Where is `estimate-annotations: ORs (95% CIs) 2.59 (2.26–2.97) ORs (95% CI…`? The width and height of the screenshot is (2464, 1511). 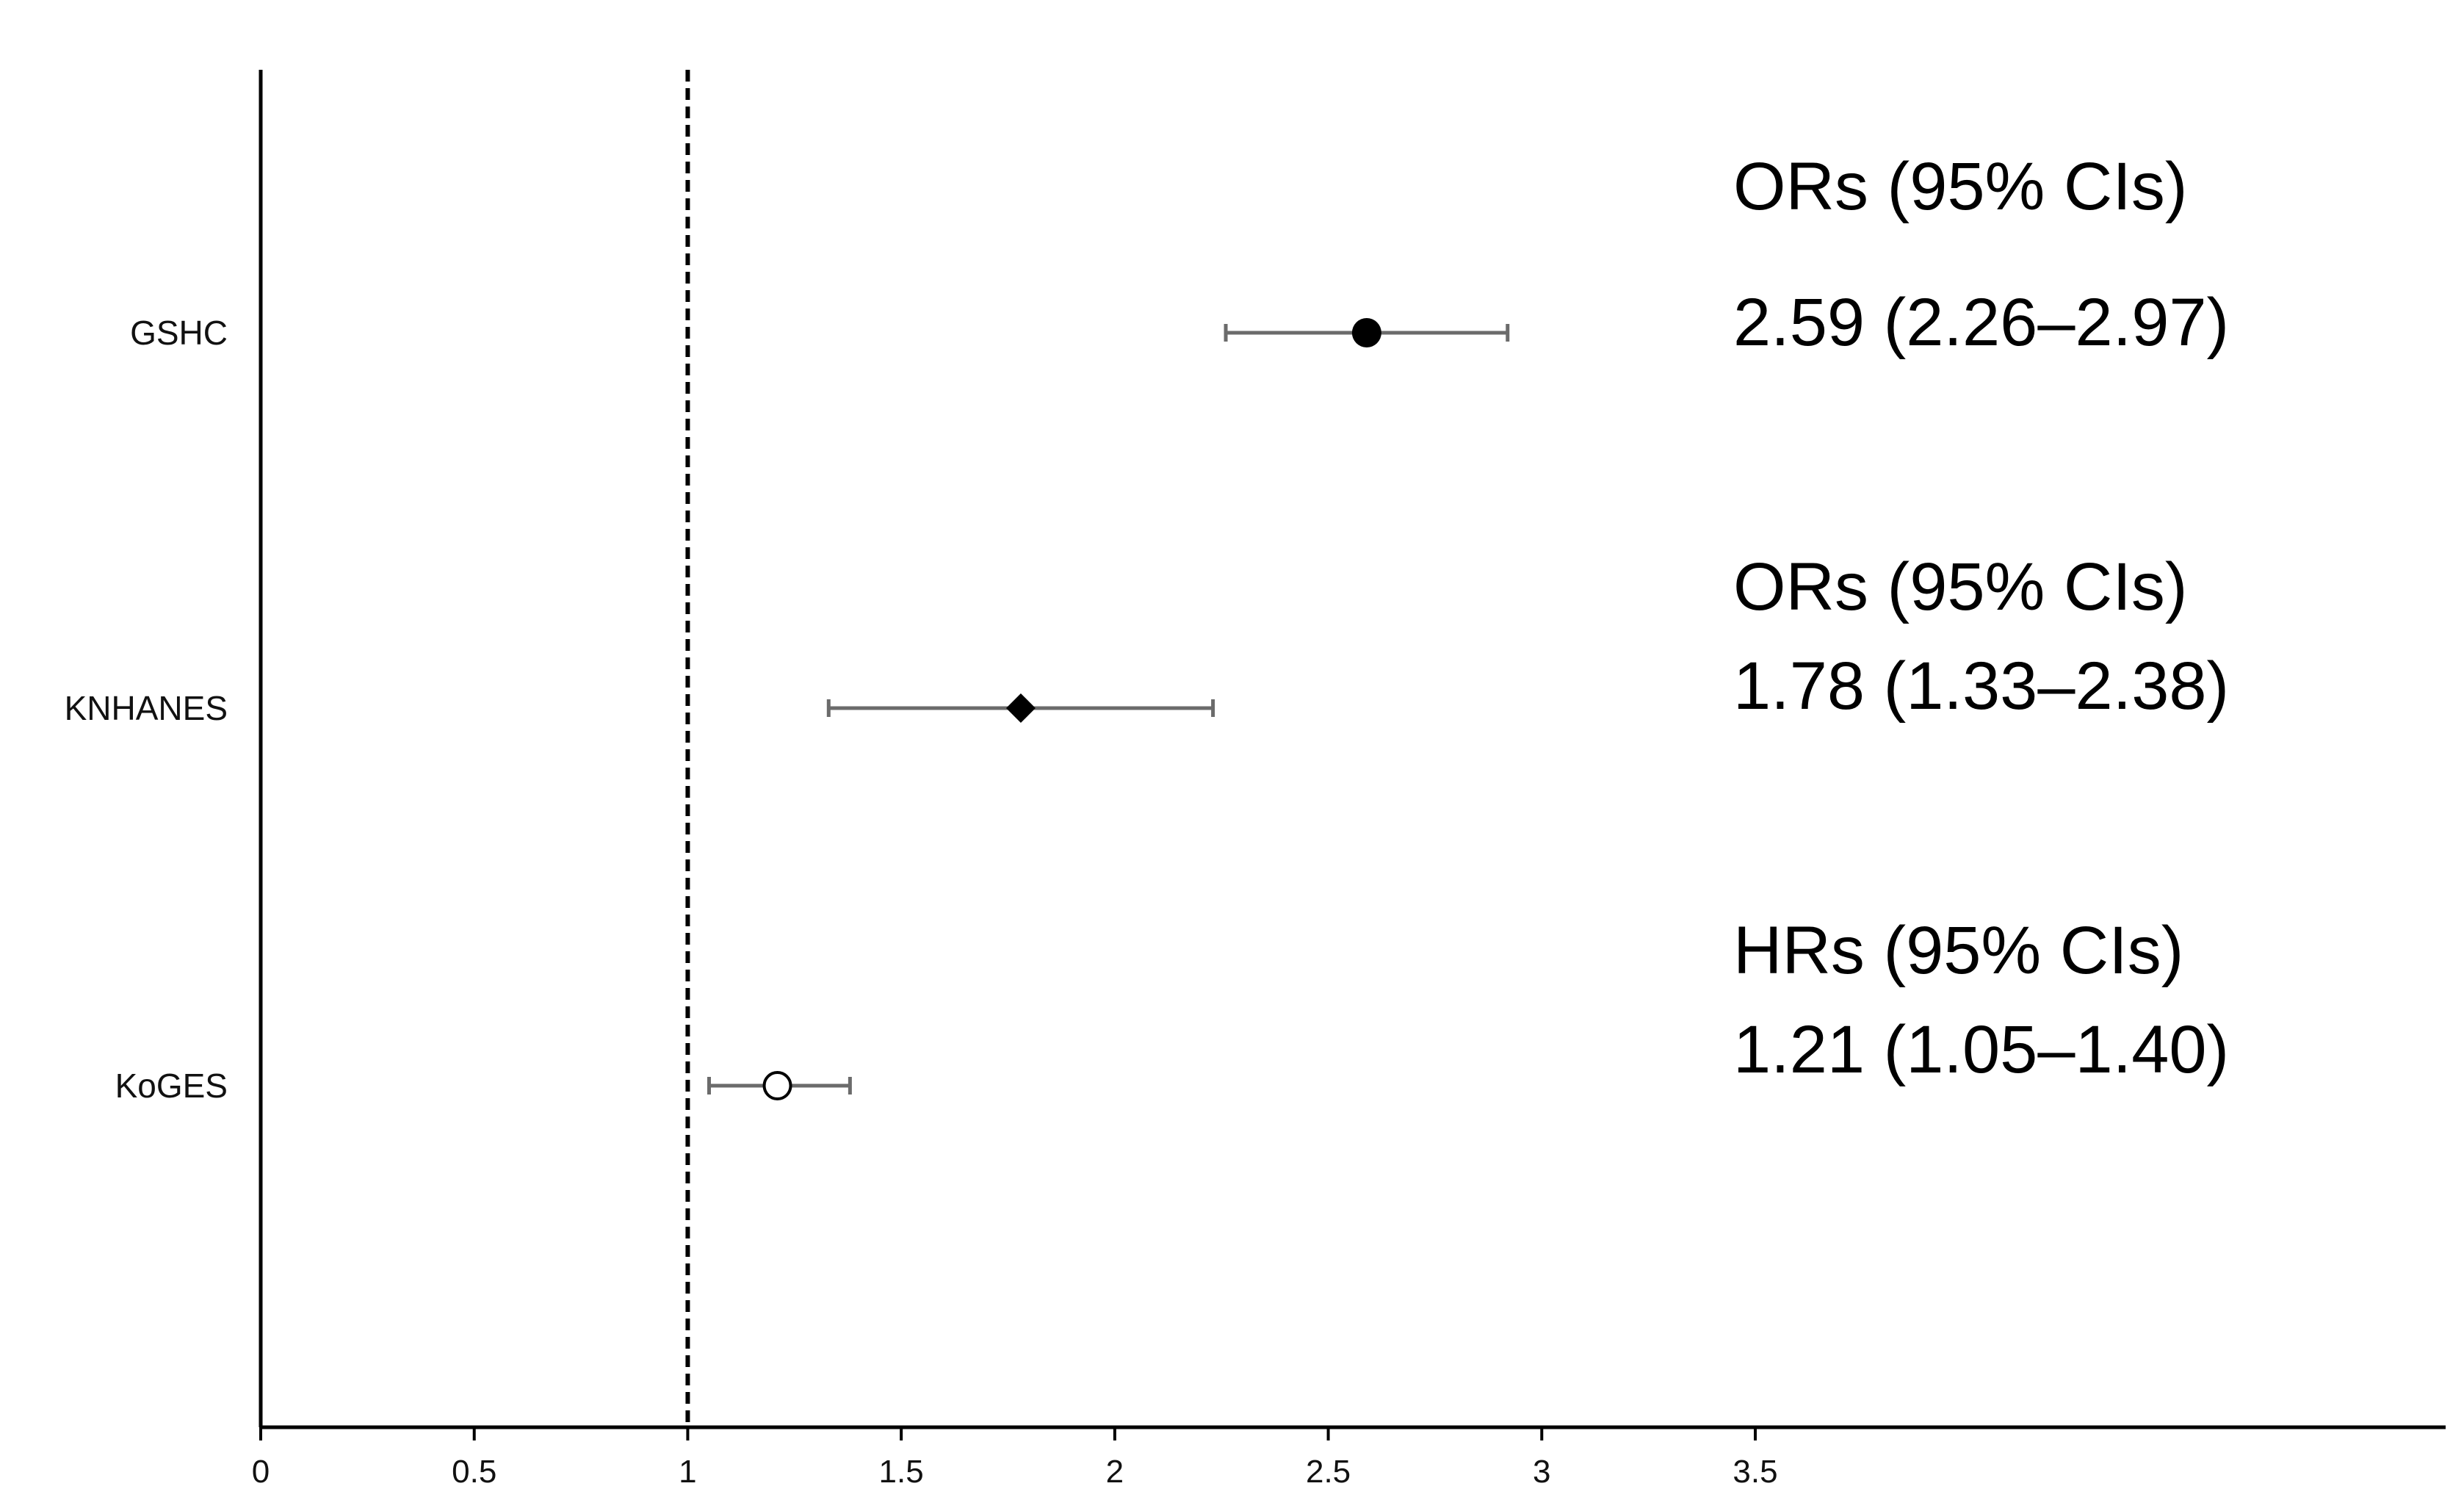 estimate-annotations: ORs (95% CIs) 2.59 (2.26–2.97) ORs (95% CI… is located at coordinates (1981, 618).